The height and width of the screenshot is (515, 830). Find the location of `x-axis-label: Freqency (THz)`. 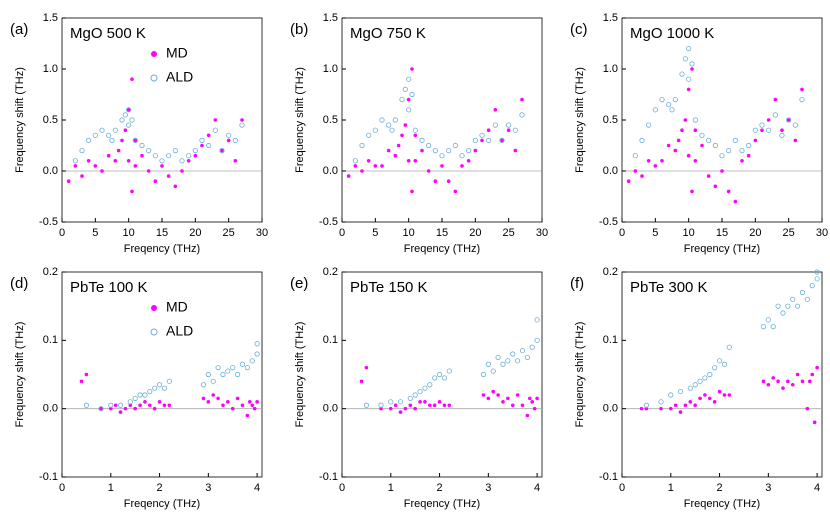

x-axis-label: Freqency (THz) is located at coordinates (722, 504).